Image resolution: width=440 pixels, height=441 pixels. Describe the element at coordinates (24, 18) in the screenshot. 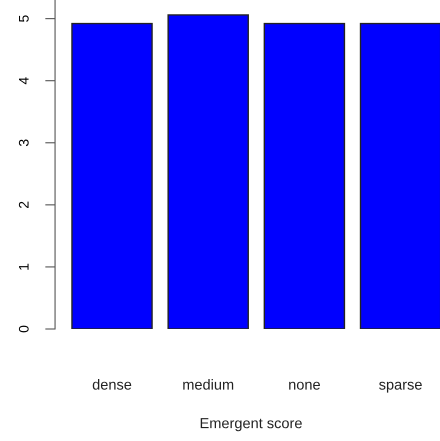

I see `y-tick-label: 5` at that location.